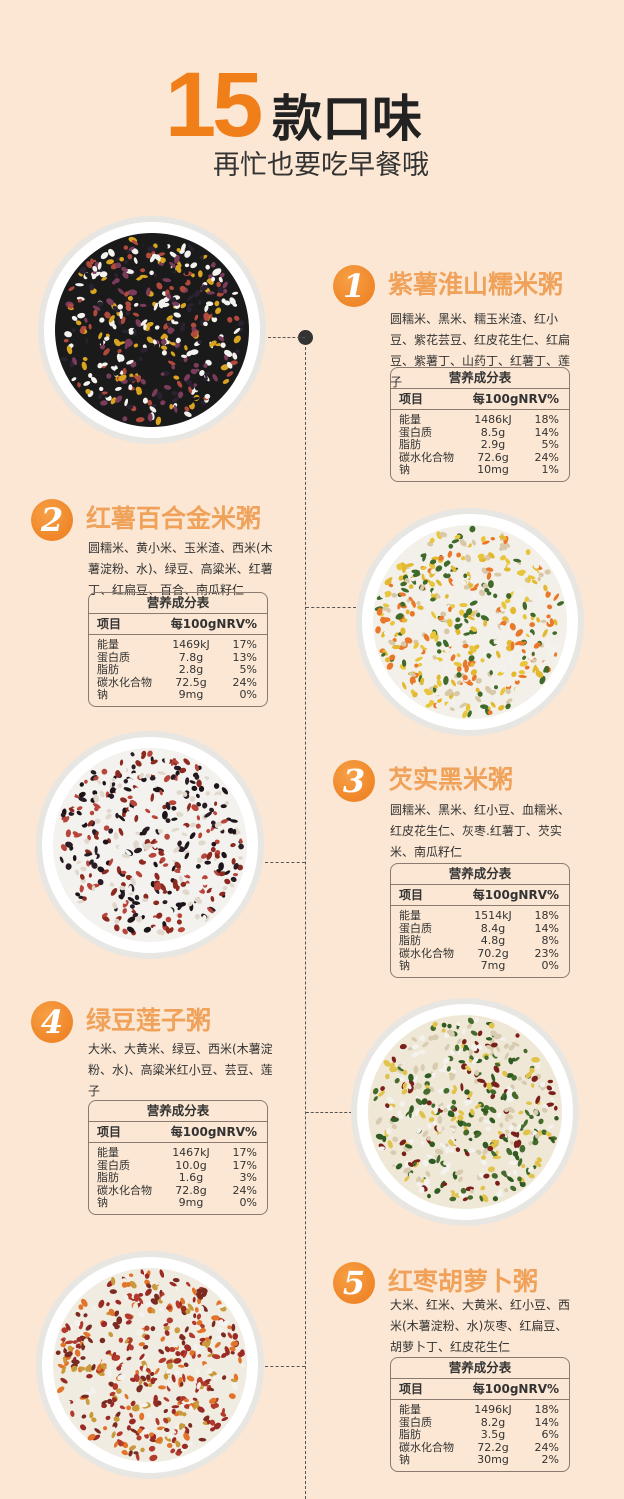 The image size is (624, 1499). What do you see at coordinates (354, 286) in the screenshot?
I see `number-badge: 1` at bounding box center [354, 286].